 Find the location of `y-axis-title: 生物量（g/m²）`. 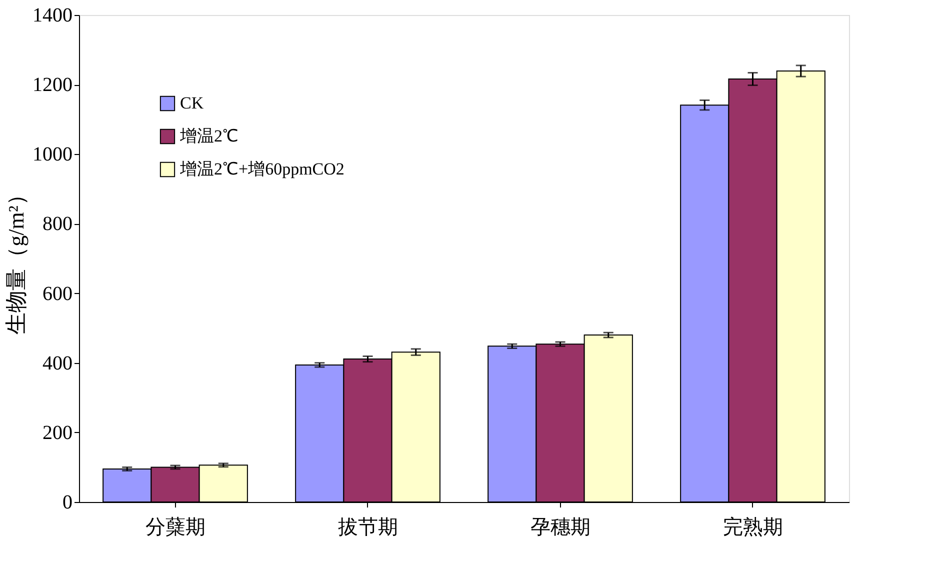

y-axis-title: 生物量（g/m²） is located at coordinates (16, 259).